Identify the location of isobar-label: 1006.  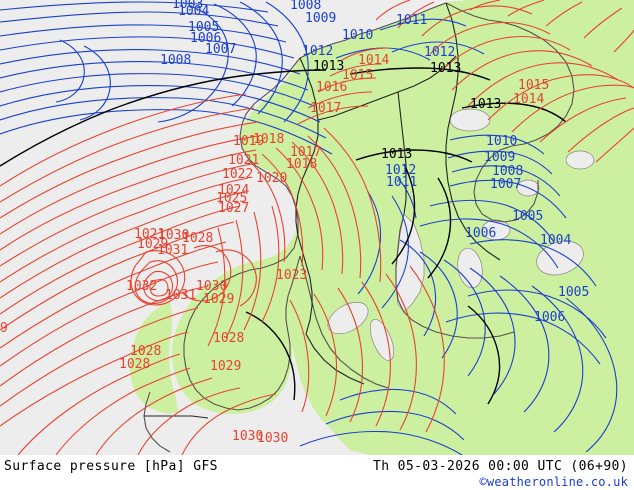
(205, 38).